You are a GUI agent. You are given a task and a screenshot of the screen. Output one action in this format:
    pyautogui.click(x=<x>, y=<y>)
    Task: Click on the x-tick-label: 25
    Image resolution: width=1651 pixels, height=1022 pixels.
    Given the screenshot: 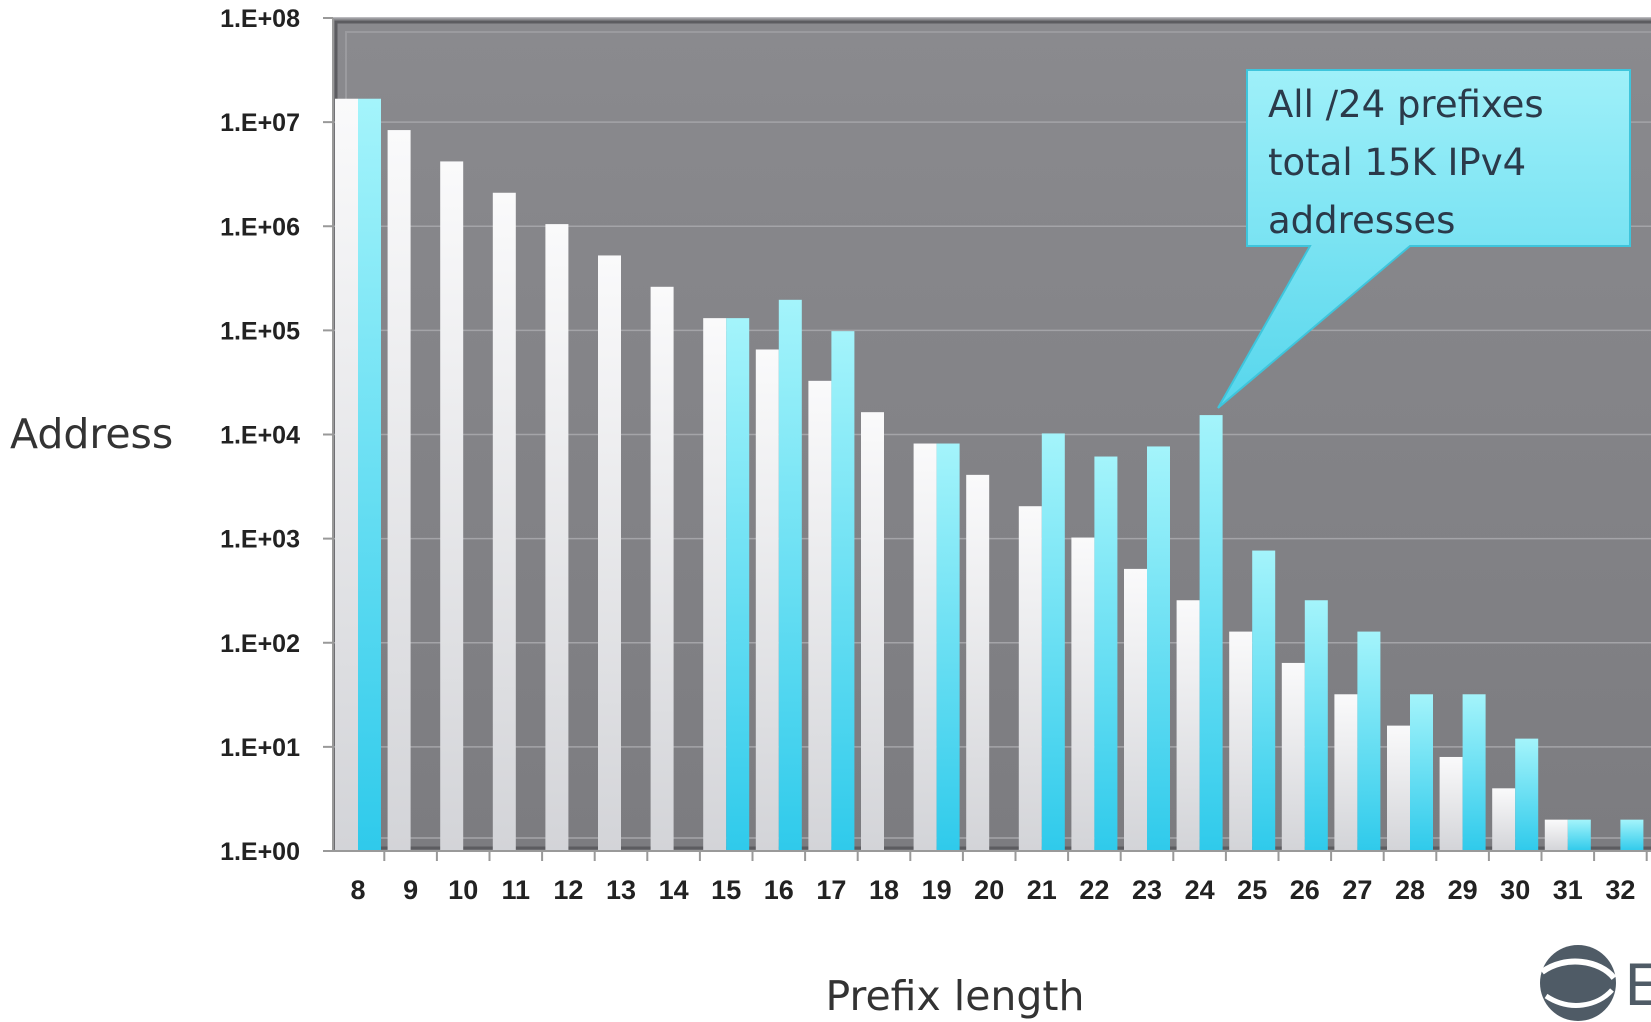 What is the action you would take?
    pyautogui.click(x=1252, y=890)
    